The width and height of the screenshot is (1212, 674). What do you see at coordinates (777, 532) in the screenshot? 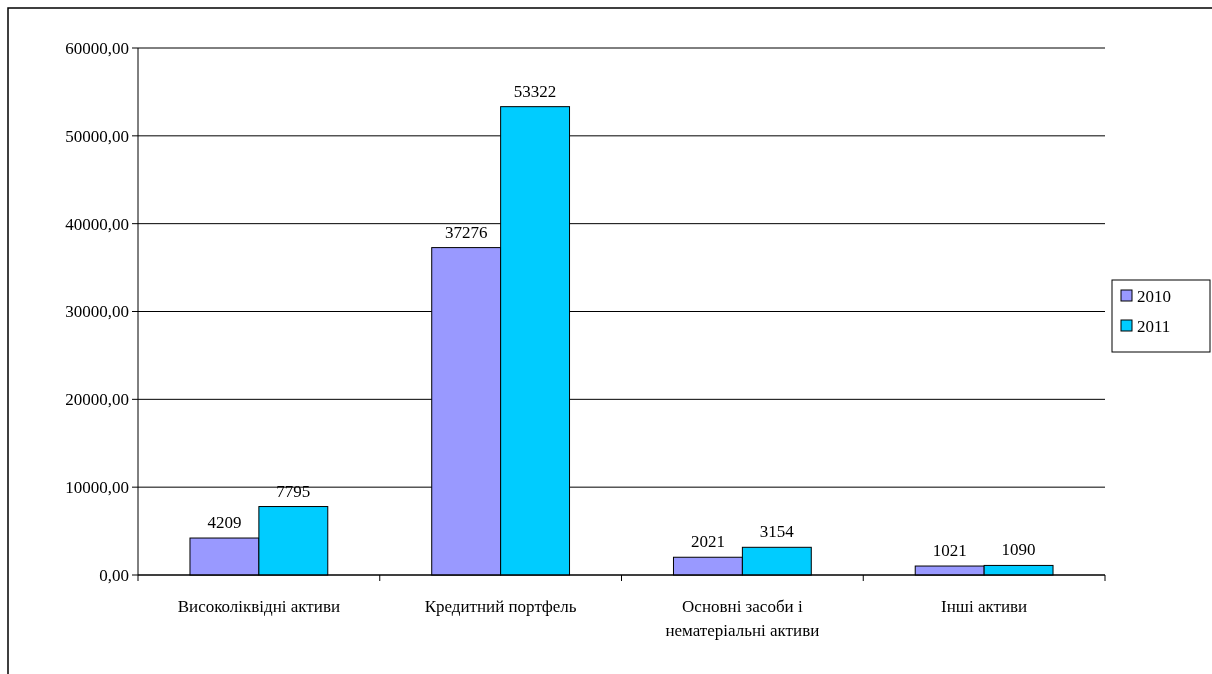
I see `data-label: 3154` at bounding box center [777, 532].